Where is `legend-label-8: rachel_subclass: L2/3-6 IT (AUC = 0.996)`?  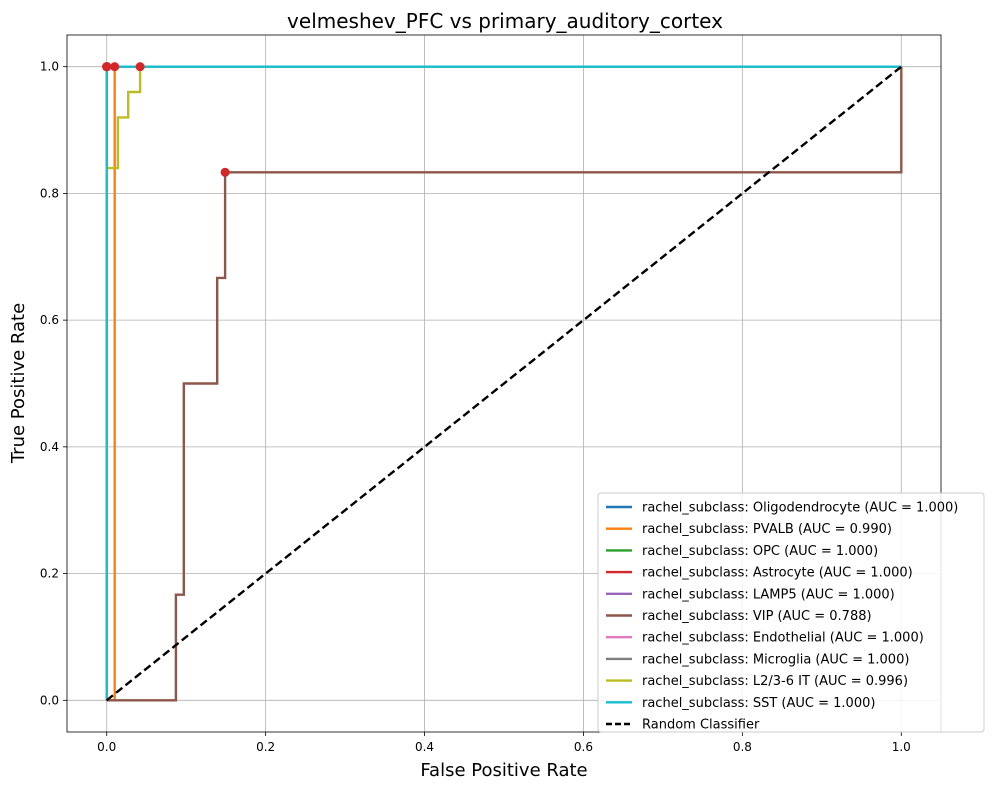 legend-label-8: rachel_subclass: L2/3-6 IT (AUC = 0.996) is located at coordinates (775, 681).